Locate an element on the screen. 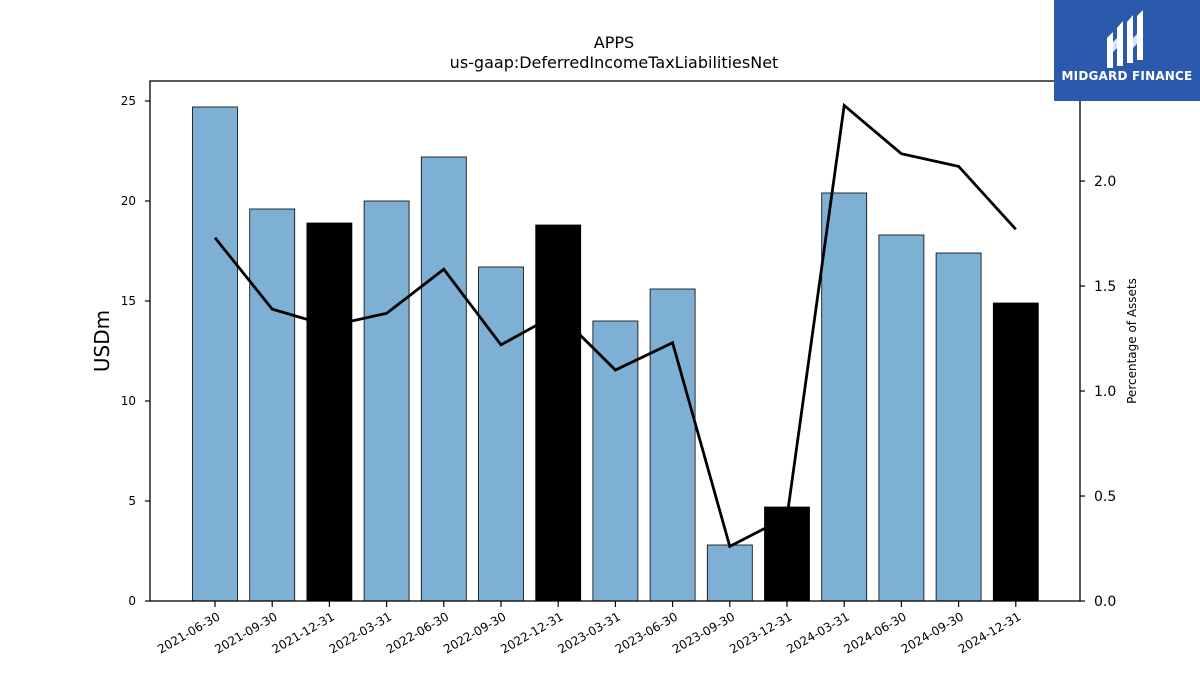  y-tick-label: 15 is located at coordinates (128, 301).